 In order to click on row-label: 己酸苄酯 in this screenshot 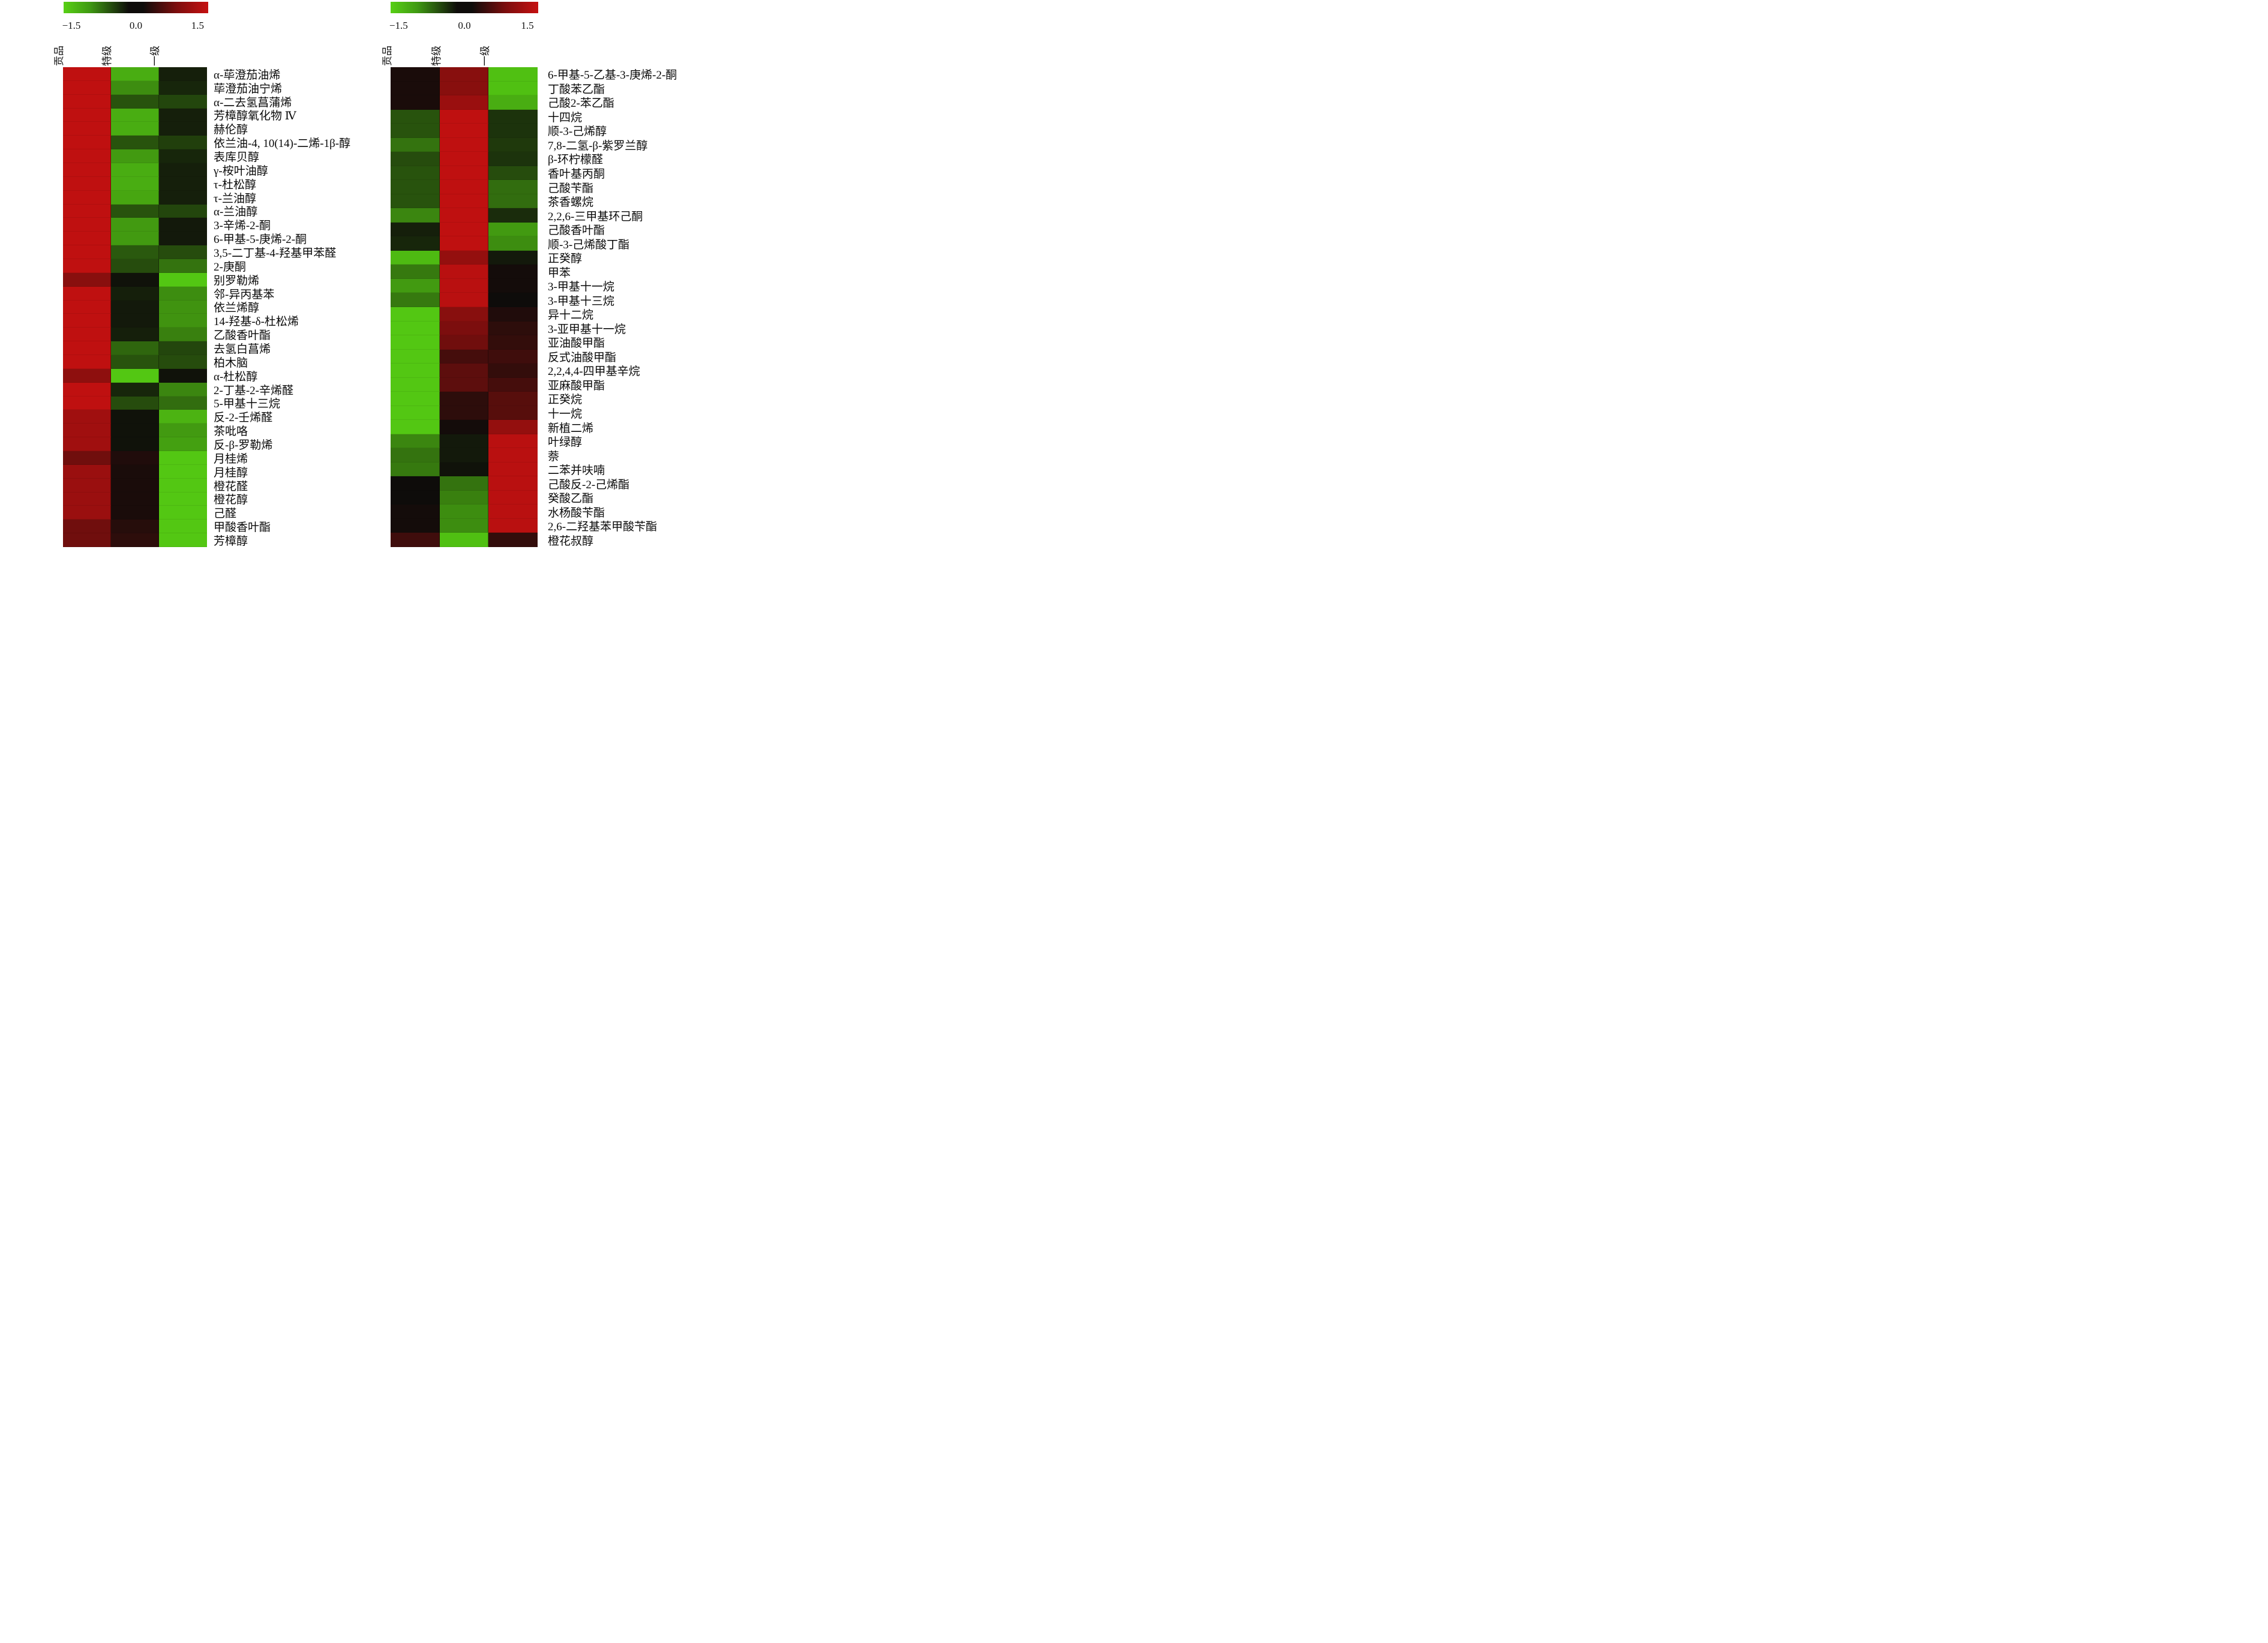, I will do `click(571, 188)`.